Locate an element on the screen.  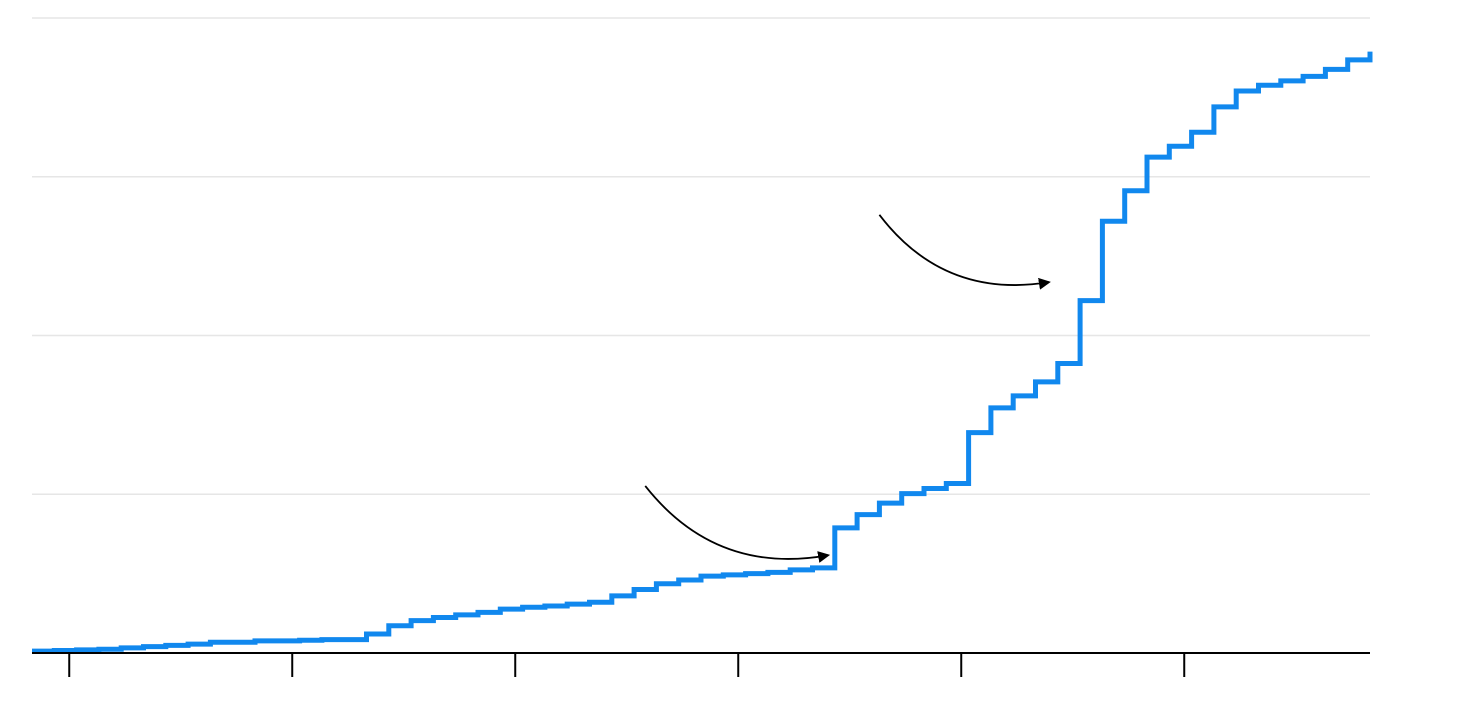
annotation-layer is located at coordinates (847, 388).